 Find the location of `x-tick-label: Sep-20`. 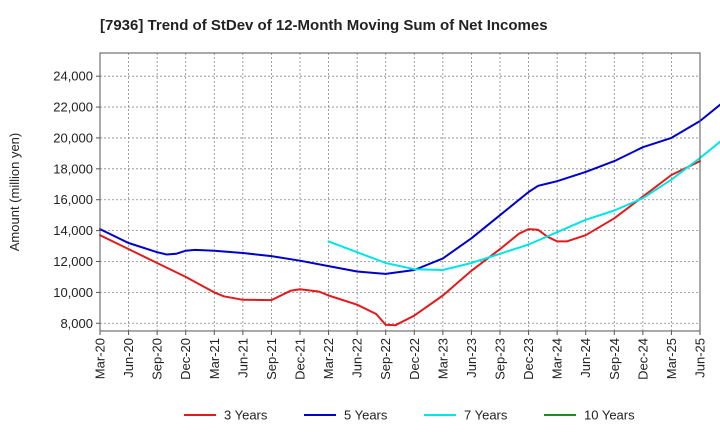

x-tick-label: Sep-20 is located at coordinates (157, 359).